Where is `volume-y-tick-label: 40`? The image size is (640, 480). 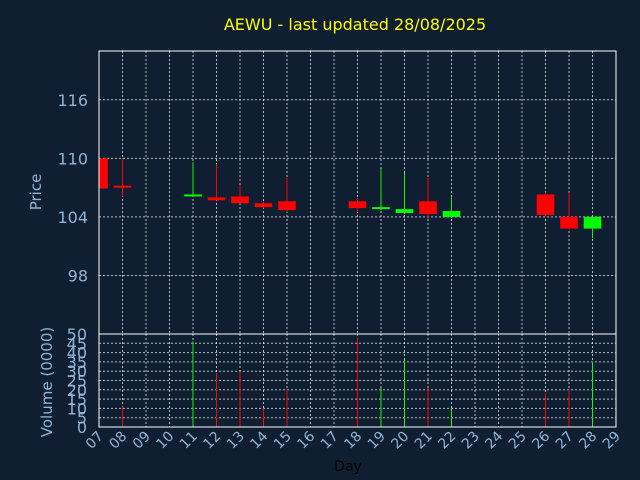
volume-y-tick-label: 40 is located at coordinates (77, 353).